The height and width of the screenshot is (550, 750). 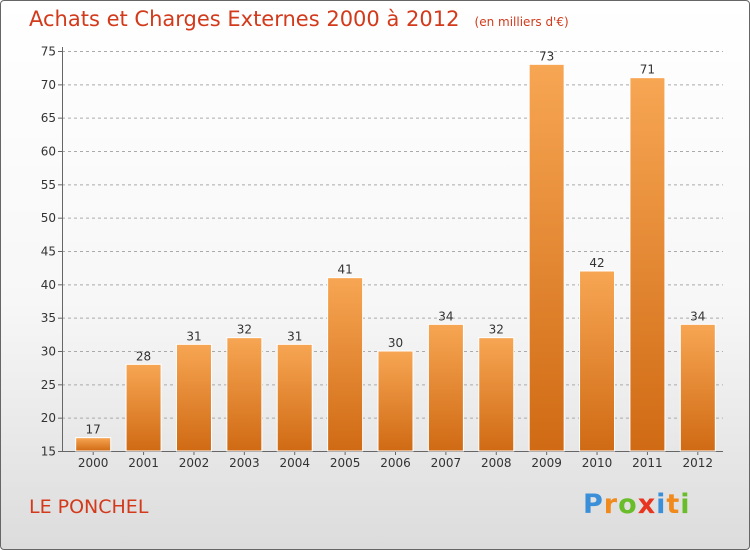 What do you see at coordinates (294, 463) in the screenshot?
I see `x-tick-label-2004: 2004` at bounding box center [294, 463].